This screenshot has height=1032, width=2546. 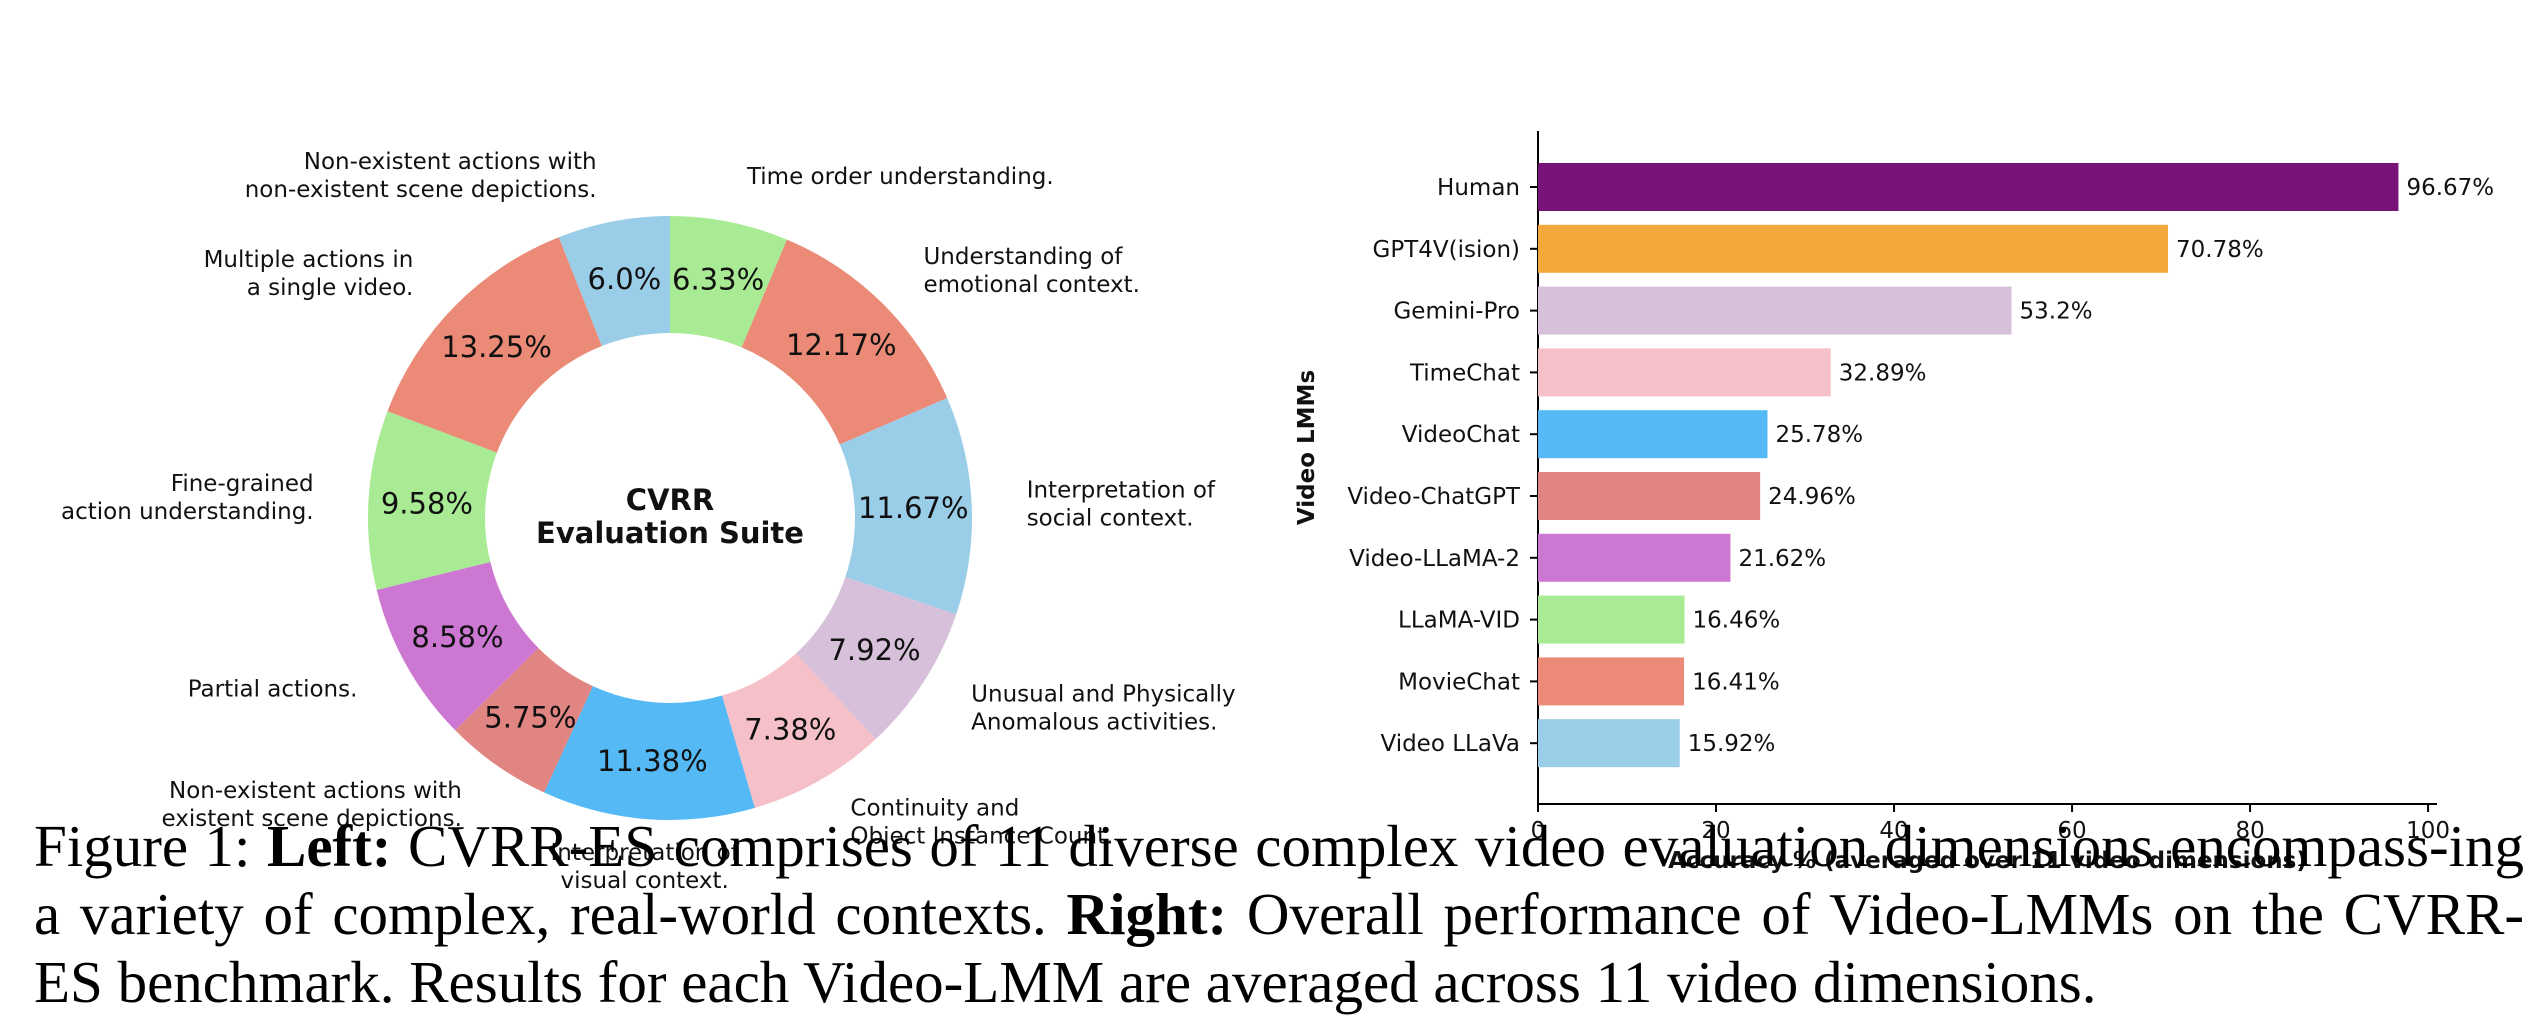 What do you see at coordinates (645, 881) in the screenshot?
I see `slice-category-label-line: visual context.` at bounding box center [645, 881].